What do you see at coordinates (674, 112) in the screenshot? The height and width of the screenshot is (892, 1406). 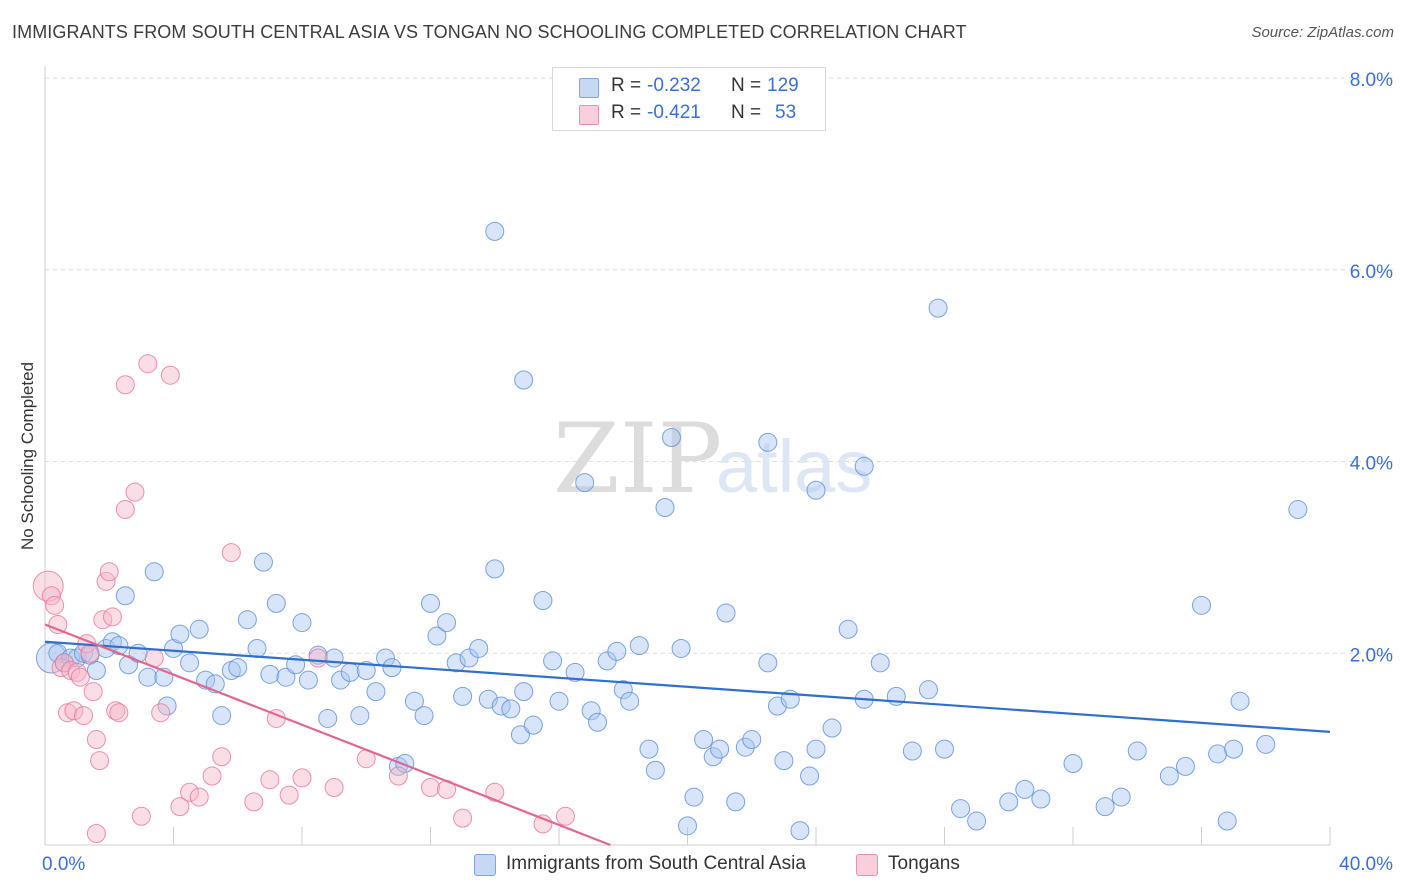 I see `legend-r-value: -0.421` at bounding box center [674, 112].